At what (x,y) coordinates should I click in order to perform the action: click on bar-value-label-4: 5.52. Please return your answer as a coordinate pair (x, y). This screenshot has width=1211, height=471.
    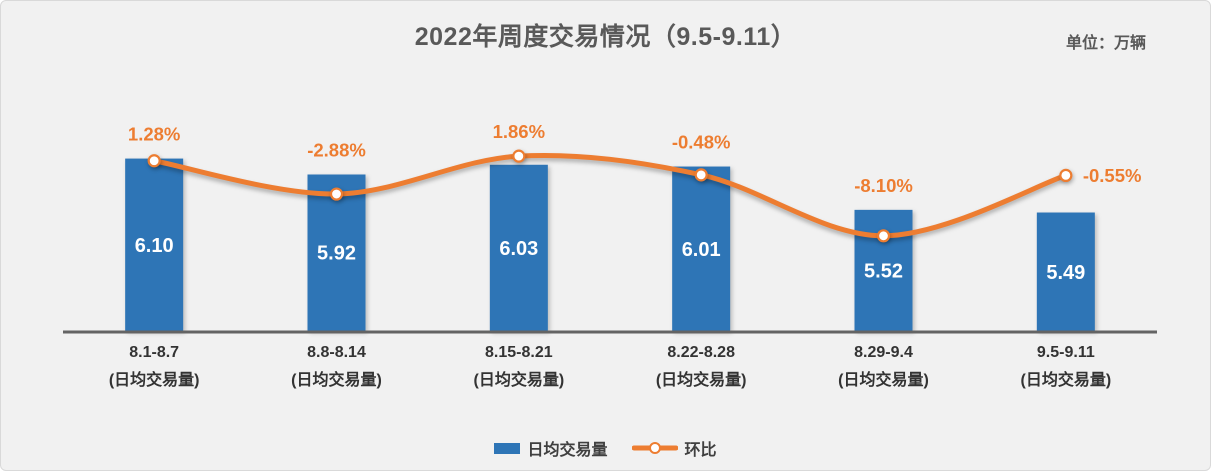
    Looking at the image, I should click on (883, 271).